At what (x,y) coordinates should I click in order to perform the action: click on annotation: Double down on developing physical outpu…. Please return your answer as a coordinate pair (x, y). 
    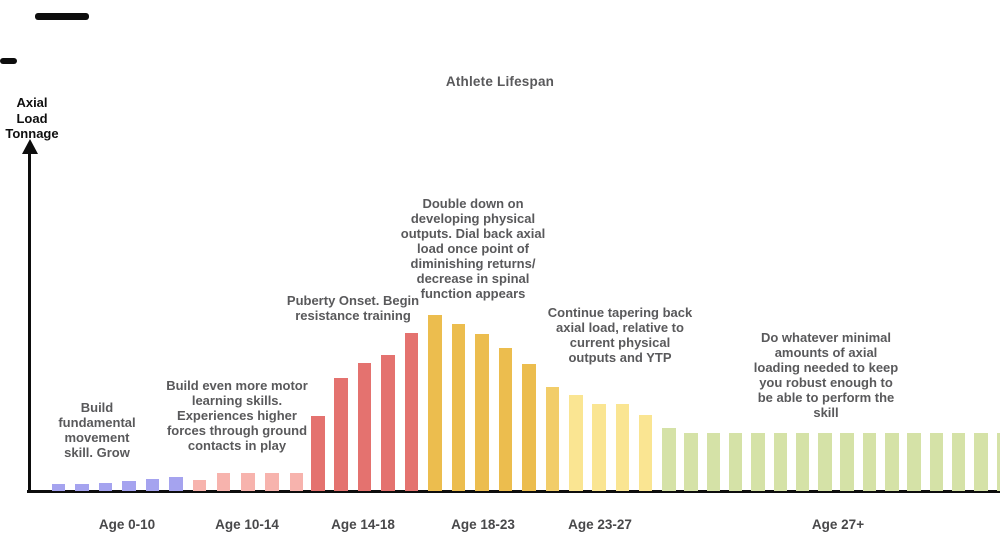
    Looking at the image, I should click on (473, 248).